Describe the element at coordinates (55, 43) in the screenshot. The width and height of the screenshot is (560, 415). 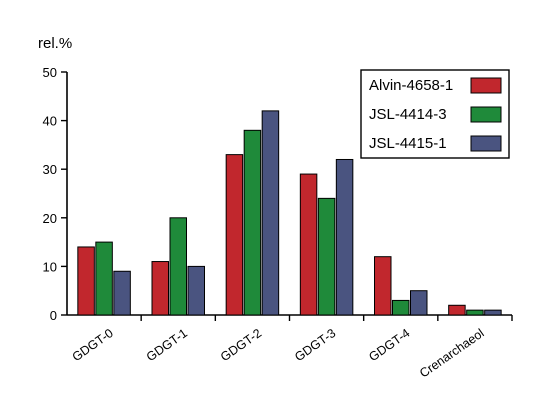
I see `y-axis-label: rel.%` at that location.